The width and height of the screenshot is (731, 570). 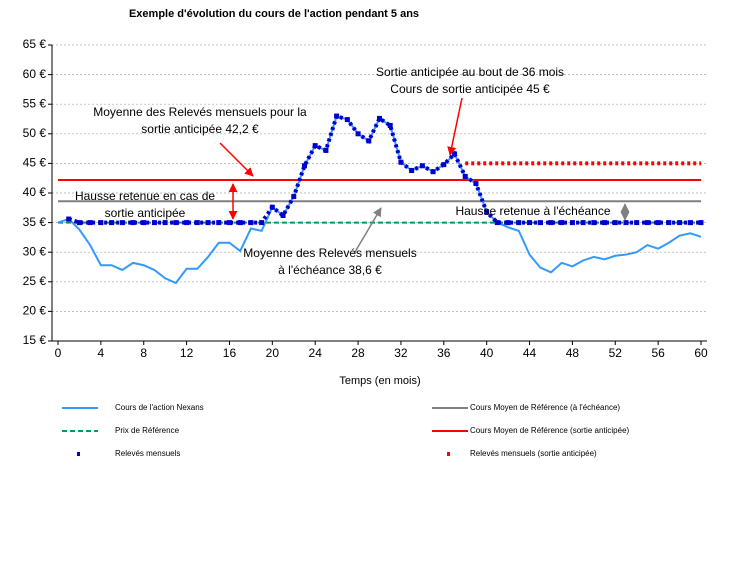 What do you see at coordinates (35, 44) in the screenshot?
I see `y-tick-label: 65 €` at bounding box center [35, 44].